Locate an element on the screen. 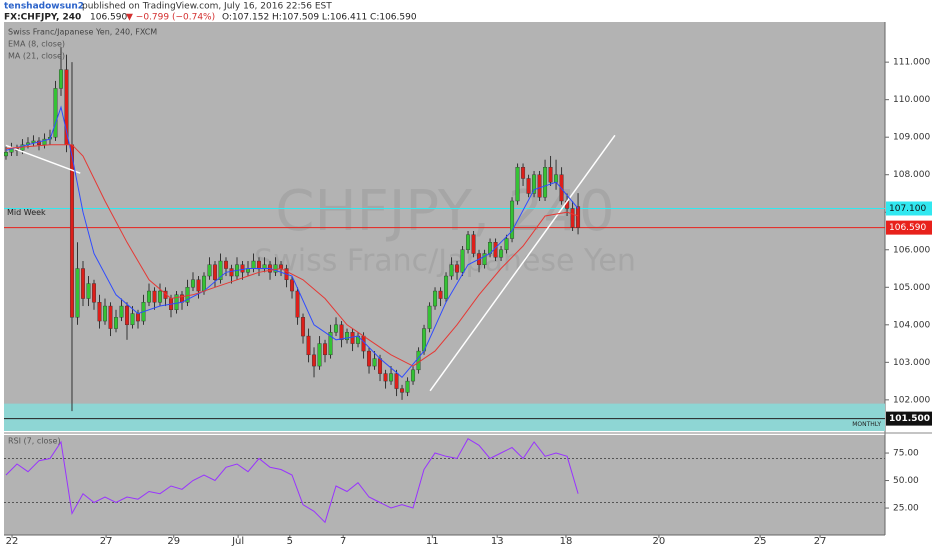 Image resolution: width=932 pixels, height=550 pixels. trendline is located at coordinates (522, 263).